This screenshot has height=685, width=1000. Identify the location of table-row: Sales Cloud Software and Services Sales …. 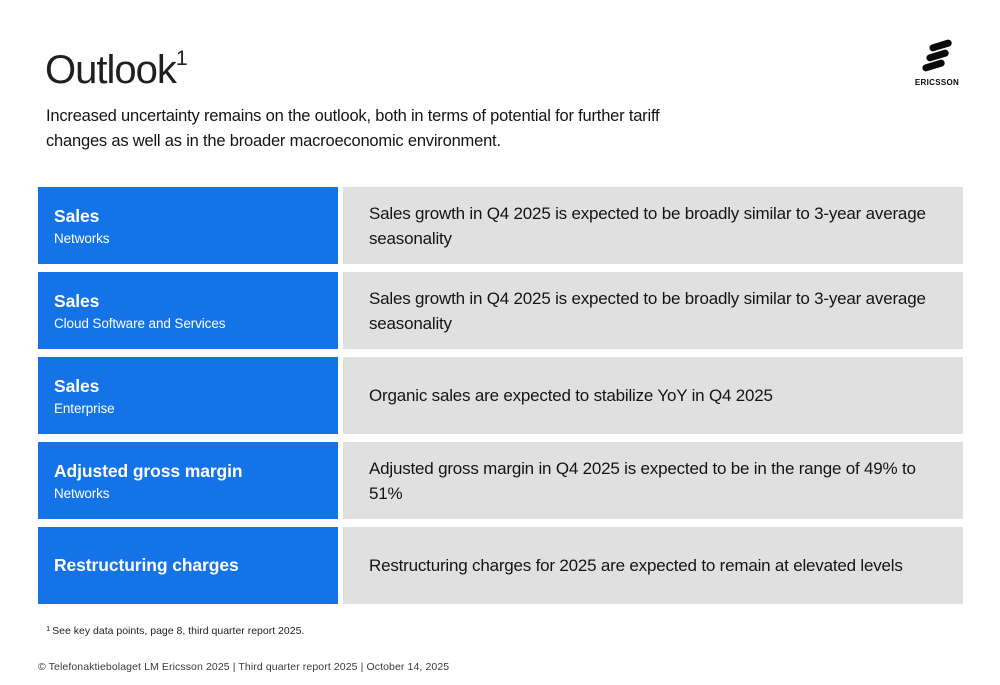
(500, 310).